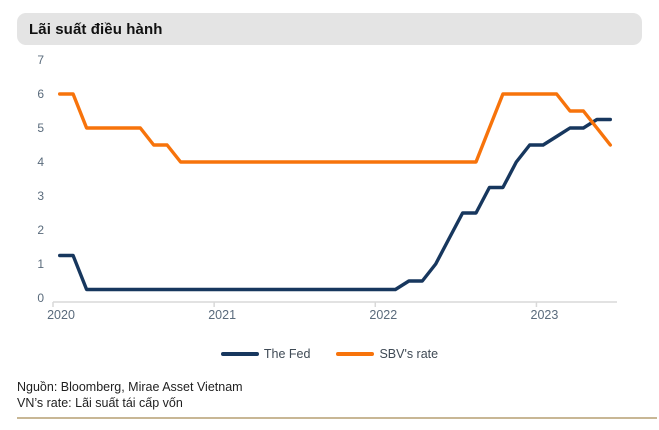 The width and height of the screenshot is (659, 430). Describe the element at coordinates (40, 196) in the screenshot. I see `y-axis-tick-label: 3` at that location.